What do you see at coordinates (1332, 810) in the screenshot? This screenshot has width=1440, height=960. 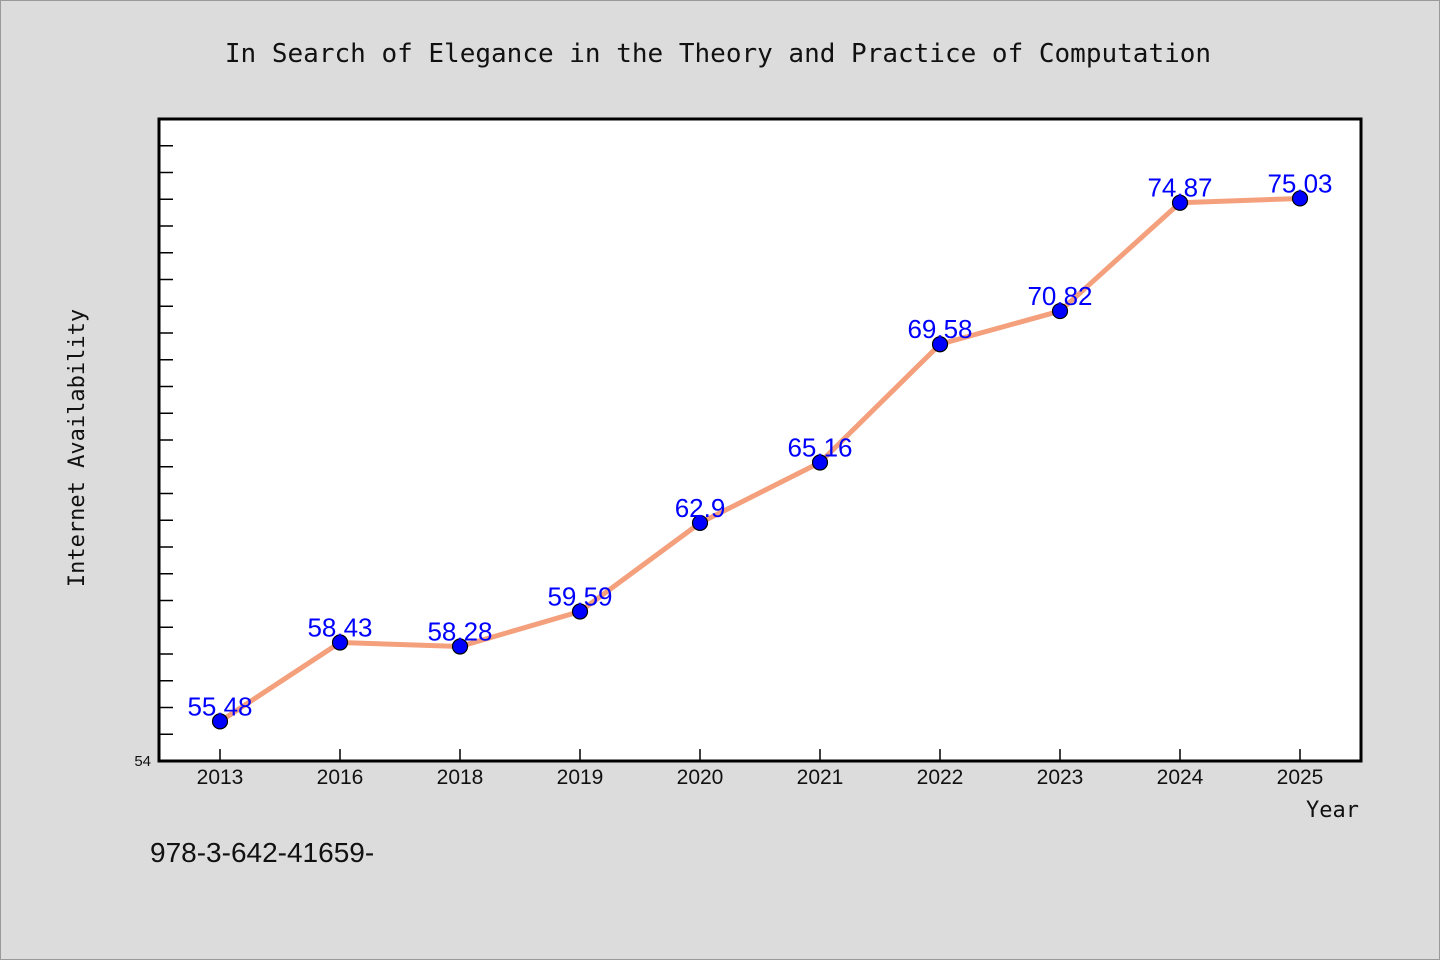 I see `x-axis-label: Year` at bounding box center [1332, 810].